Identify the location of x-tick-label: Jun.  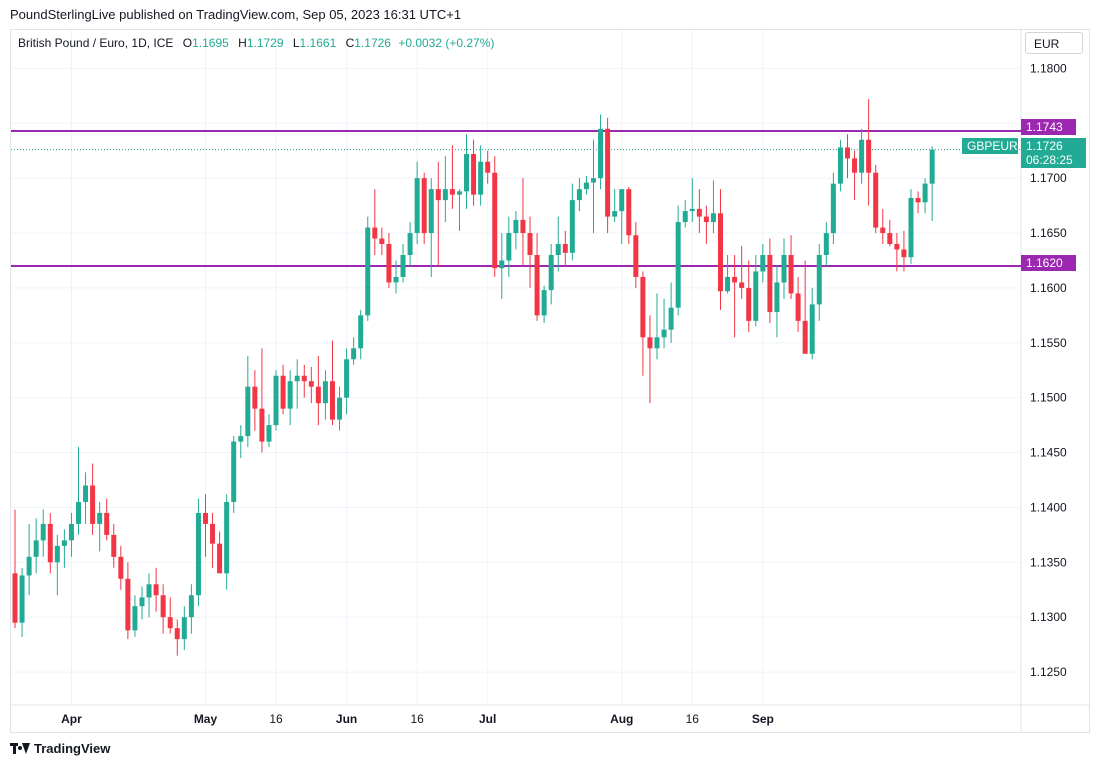
(346, 719).